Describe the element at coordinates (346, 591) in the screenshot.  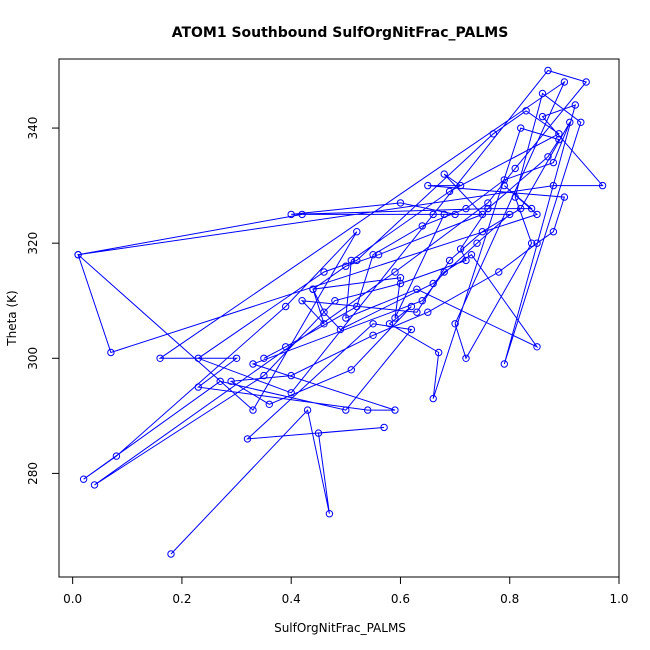
I see `x-axis: 0.0 0.2 0.4 0.6 0.8 1.0` at that location.